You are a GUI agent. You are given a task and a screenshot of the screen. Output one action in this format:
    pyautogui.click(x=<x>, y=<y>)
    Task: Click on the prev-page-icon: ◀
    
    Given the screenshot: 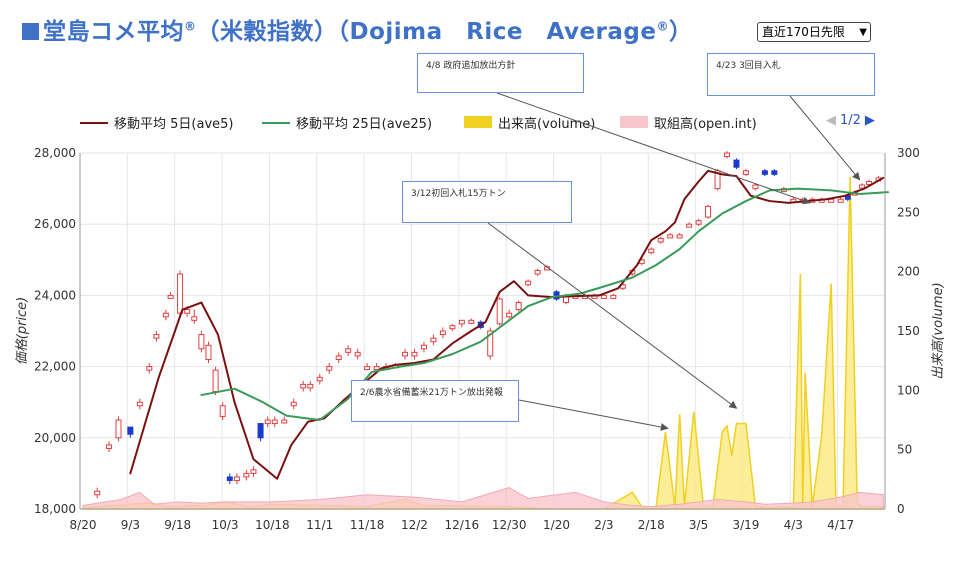 What is the action you would take?
    pyautogui.click(x=831, y=120)
    